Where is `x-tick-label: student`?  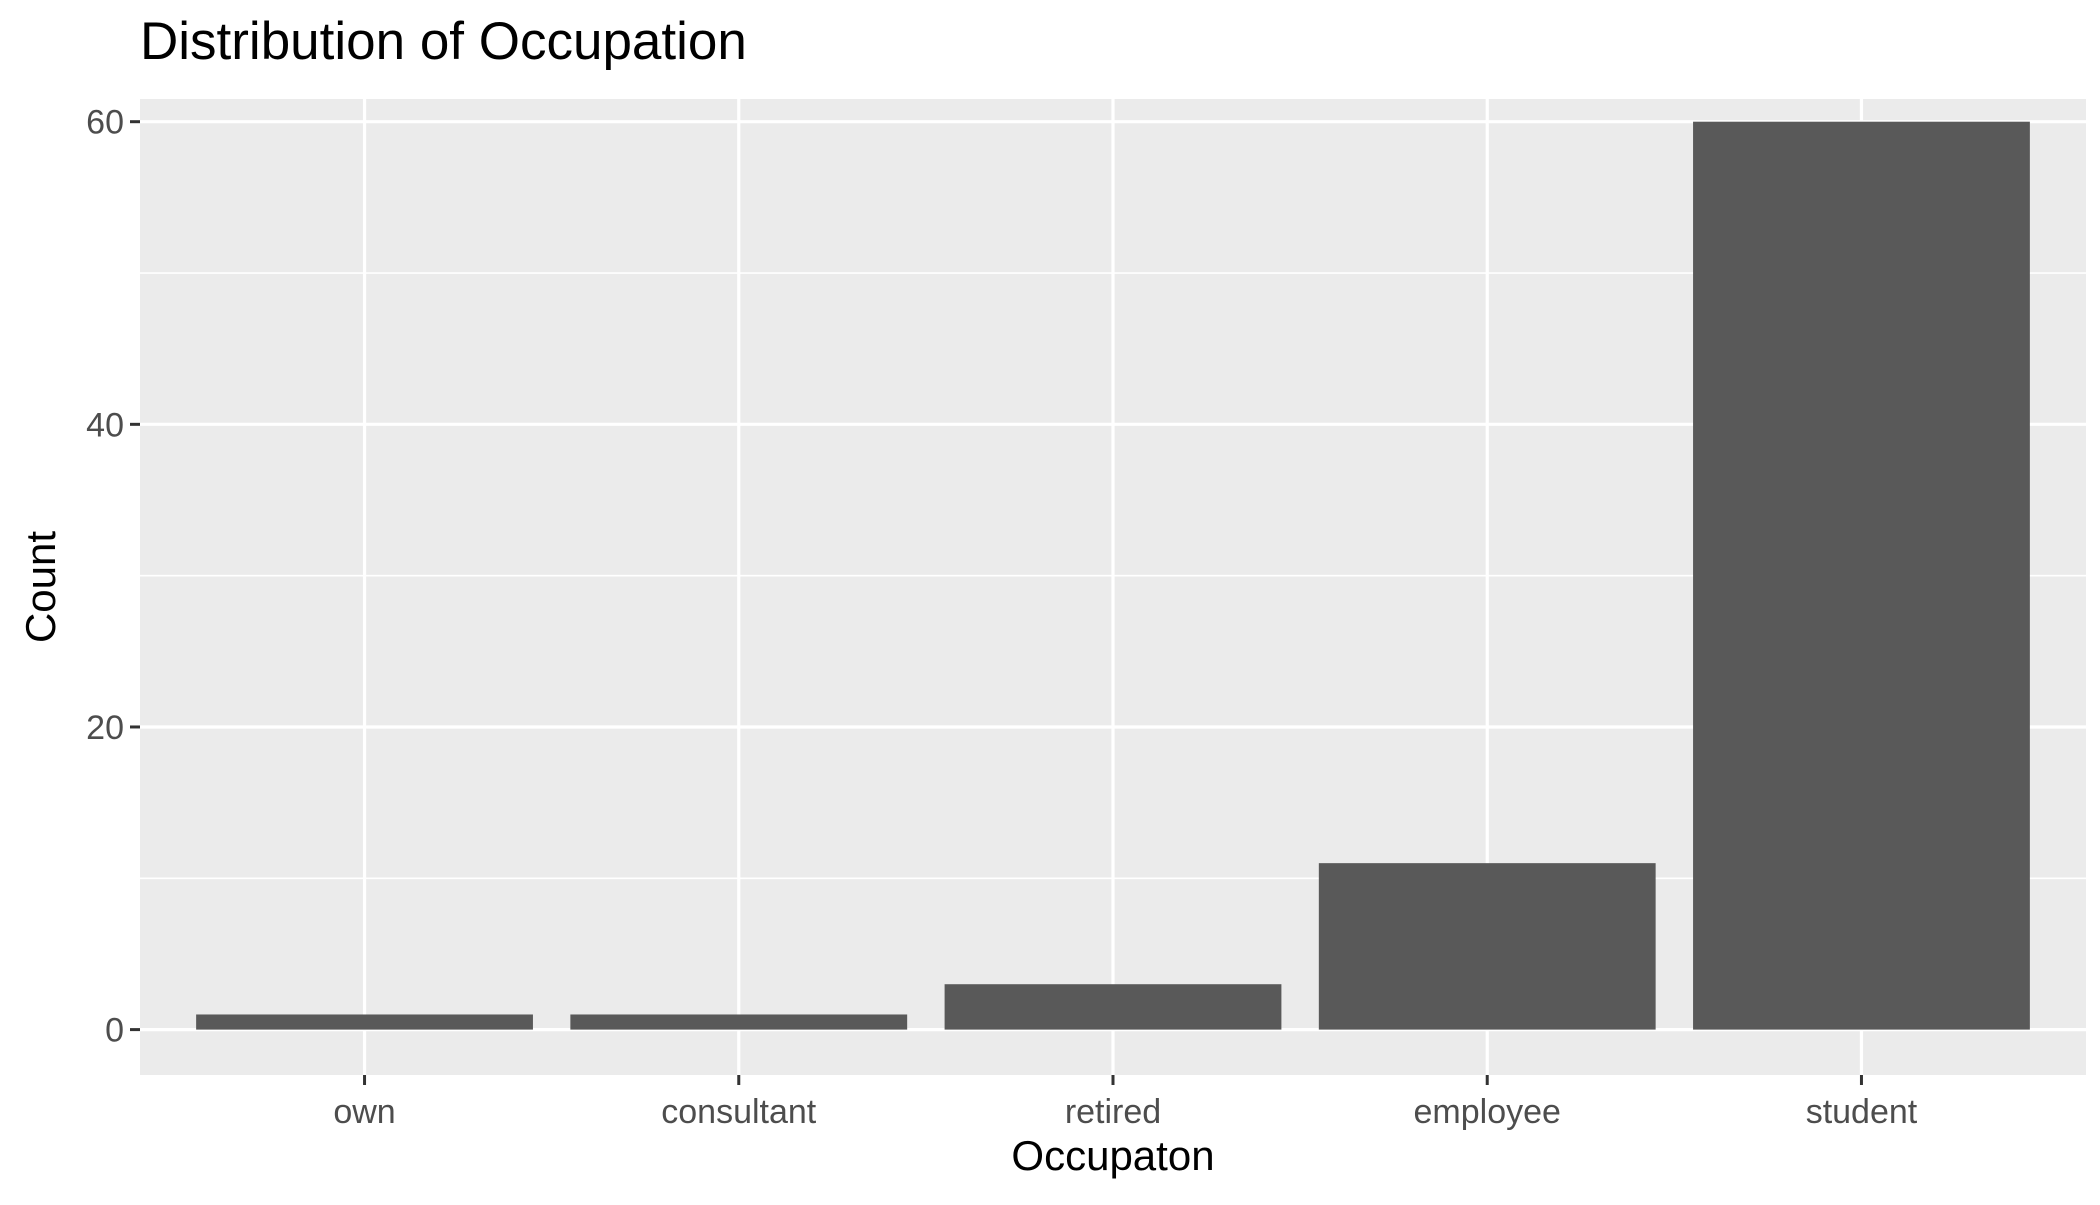 x-tick-label: student is located at coordinates (1862, 1112).